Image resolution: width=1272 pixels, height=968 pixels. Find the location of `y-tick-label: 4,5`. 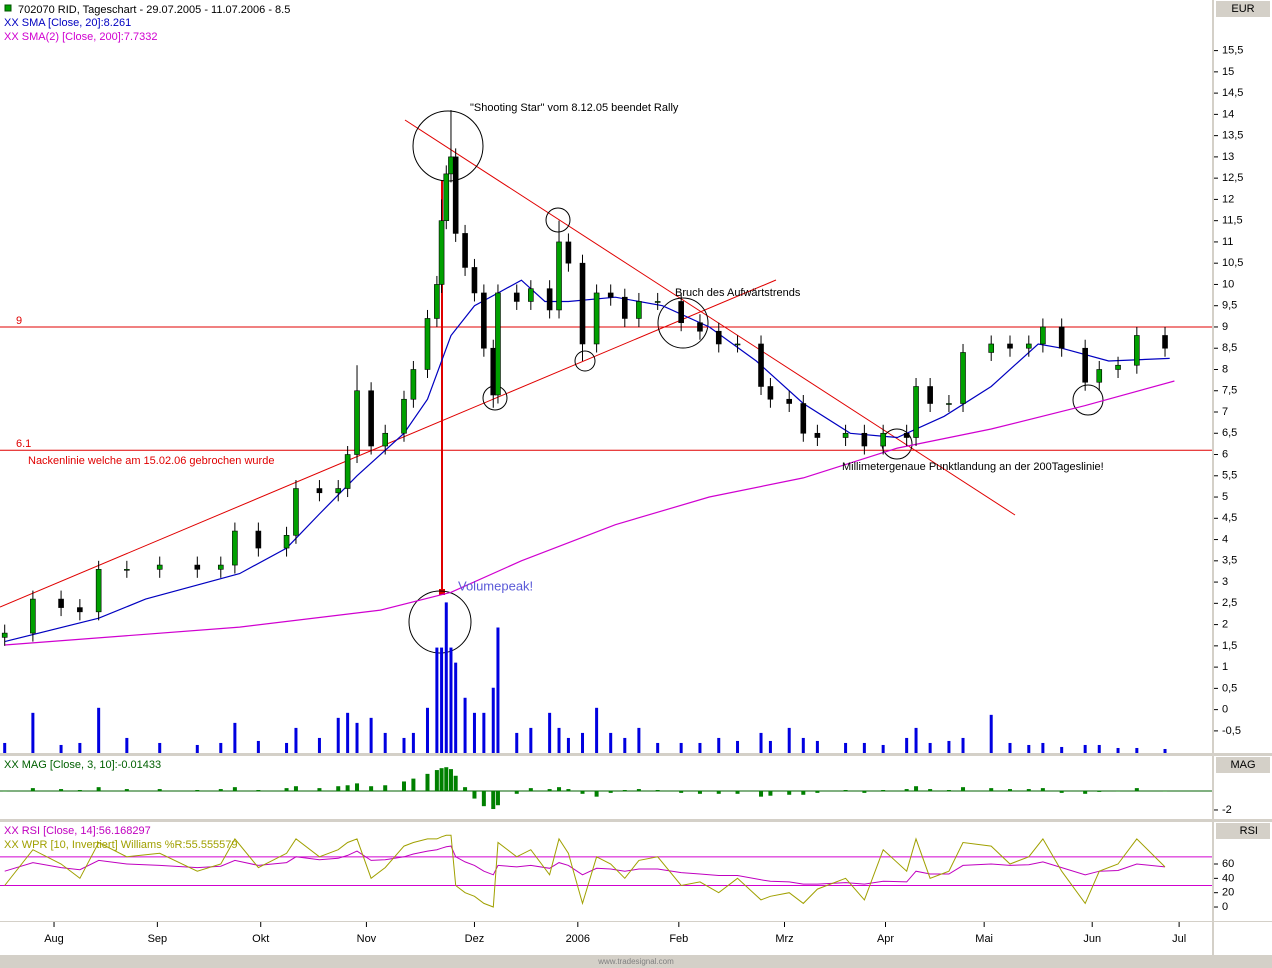

y-tick-label: 4,5 is located at coordinates (1229, 518).